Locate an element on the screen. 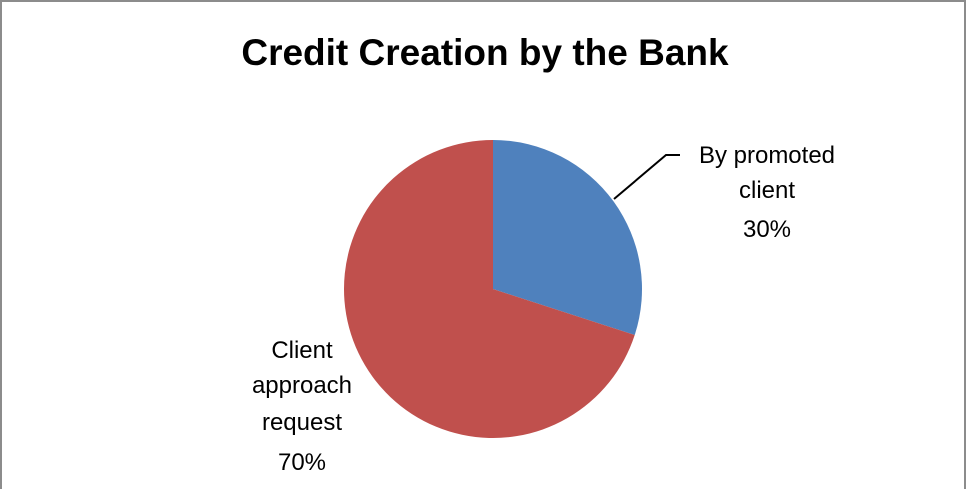  slice-label-line: By promoted is located at coordinates (767, 155).